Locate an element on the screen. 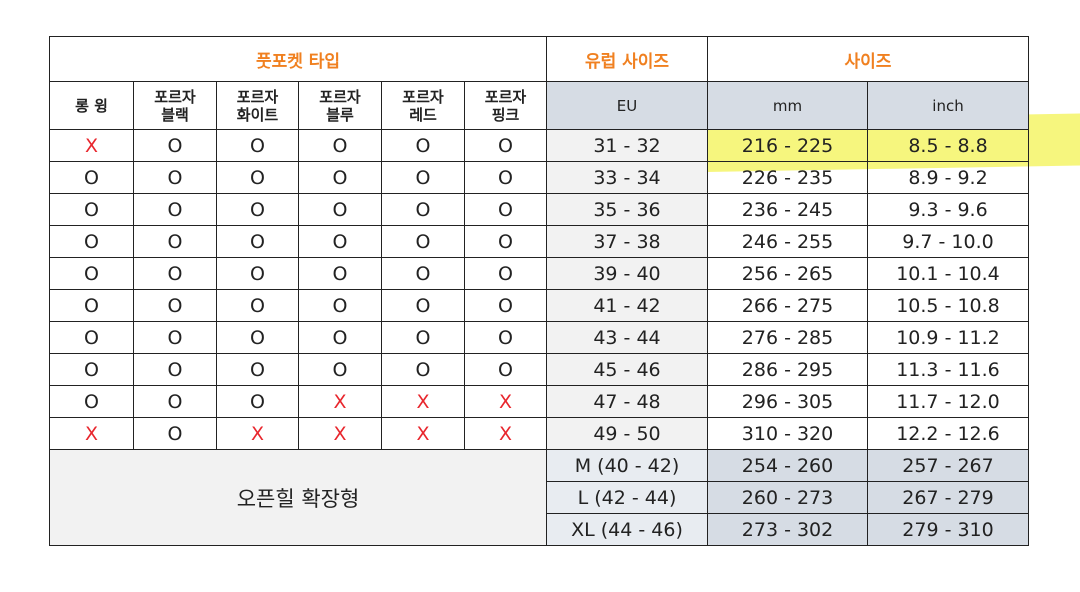  table-row: O O O O O O 39 - 40 256 - 265 10.1 - 10.4 is located at coordinates (539, 273).